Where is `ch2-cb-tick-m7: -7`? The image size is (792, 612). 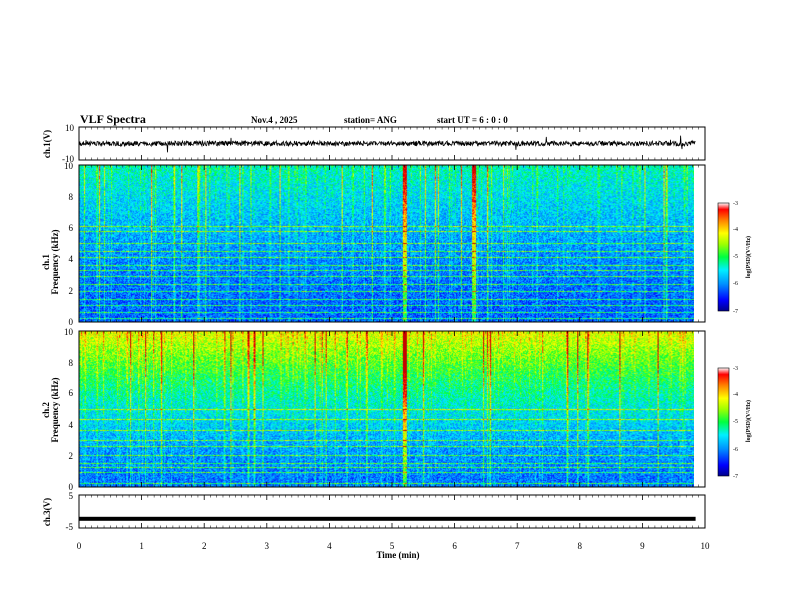 ch2-cb-tick-m7: -7 is located at coordinates (735, 477).